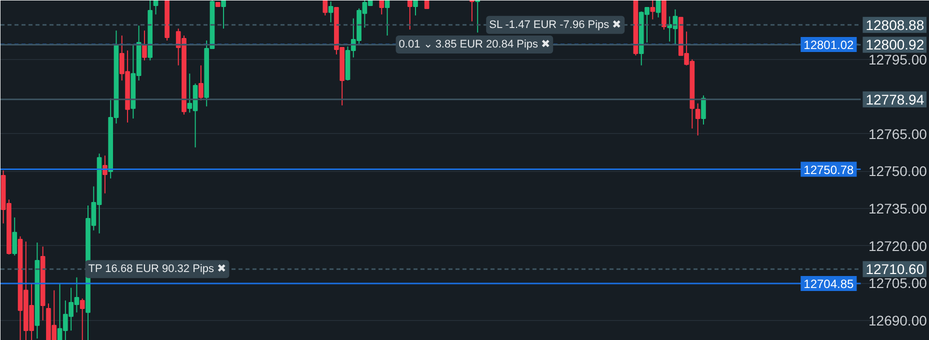 This screenshot has width=929, height=340. Describe the element at coordinates (474, 44) in the screenshot. I see `annotation: 0.01 ⌄ 3.85 EUR 20.84 Pips ✖` at that location.